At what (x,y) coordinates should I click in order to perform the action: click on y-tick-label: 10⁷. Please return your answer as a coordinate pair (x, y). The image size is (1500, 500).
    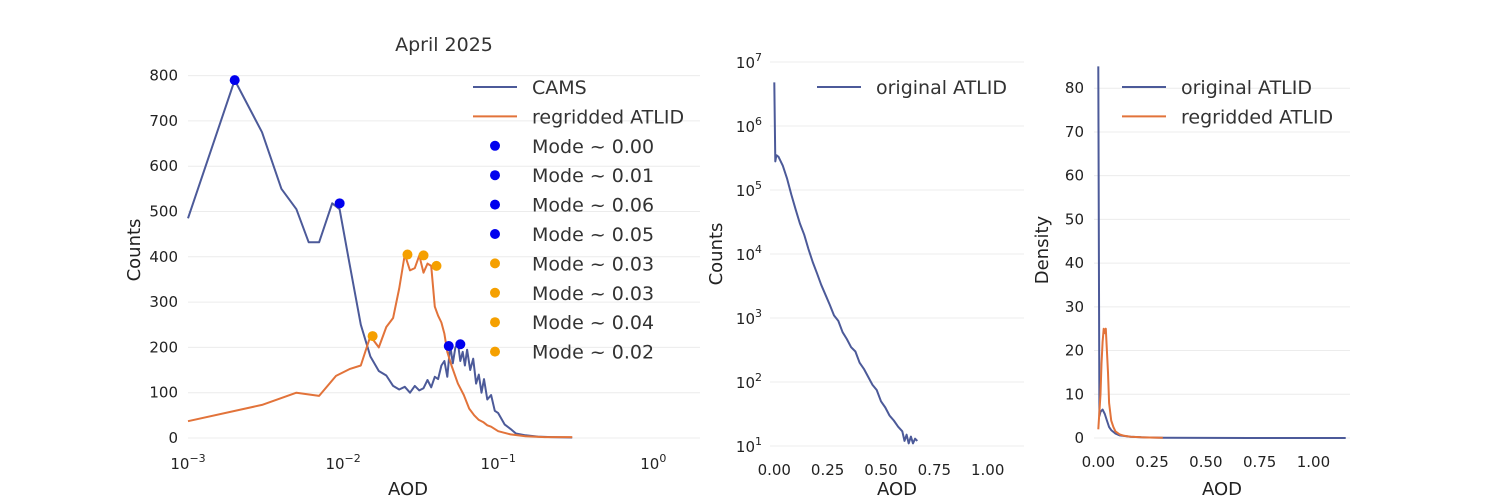
    Looking at the image, I should click on (749, 61).